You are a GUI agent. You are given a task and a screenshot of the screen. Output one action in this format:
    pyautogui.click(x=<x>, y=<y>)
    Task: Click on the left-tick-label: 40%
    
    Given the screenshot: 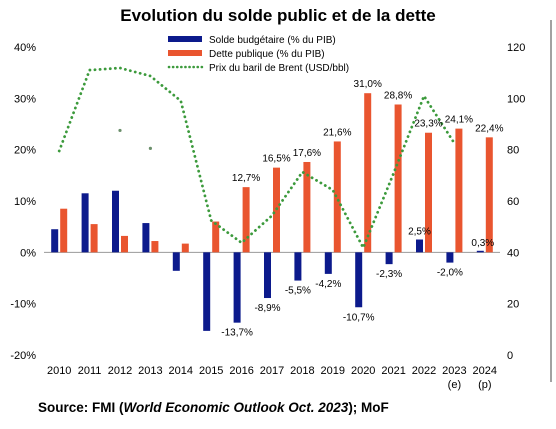 What is the action you would take?
    pyautogui.click(x=25, y=48)
    